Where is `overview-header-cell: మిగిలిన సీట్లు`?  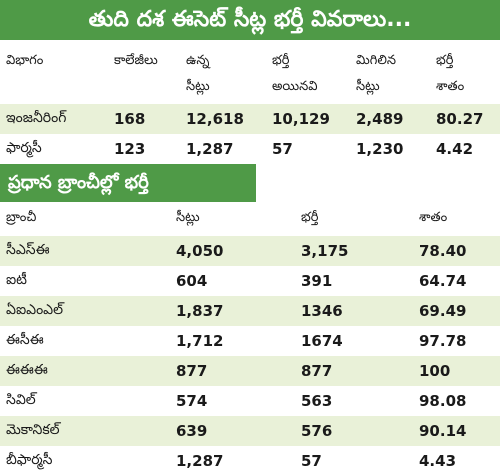 overview-header-cell: మిగిలిన సీట్లు is located at coordinates (376, 73).